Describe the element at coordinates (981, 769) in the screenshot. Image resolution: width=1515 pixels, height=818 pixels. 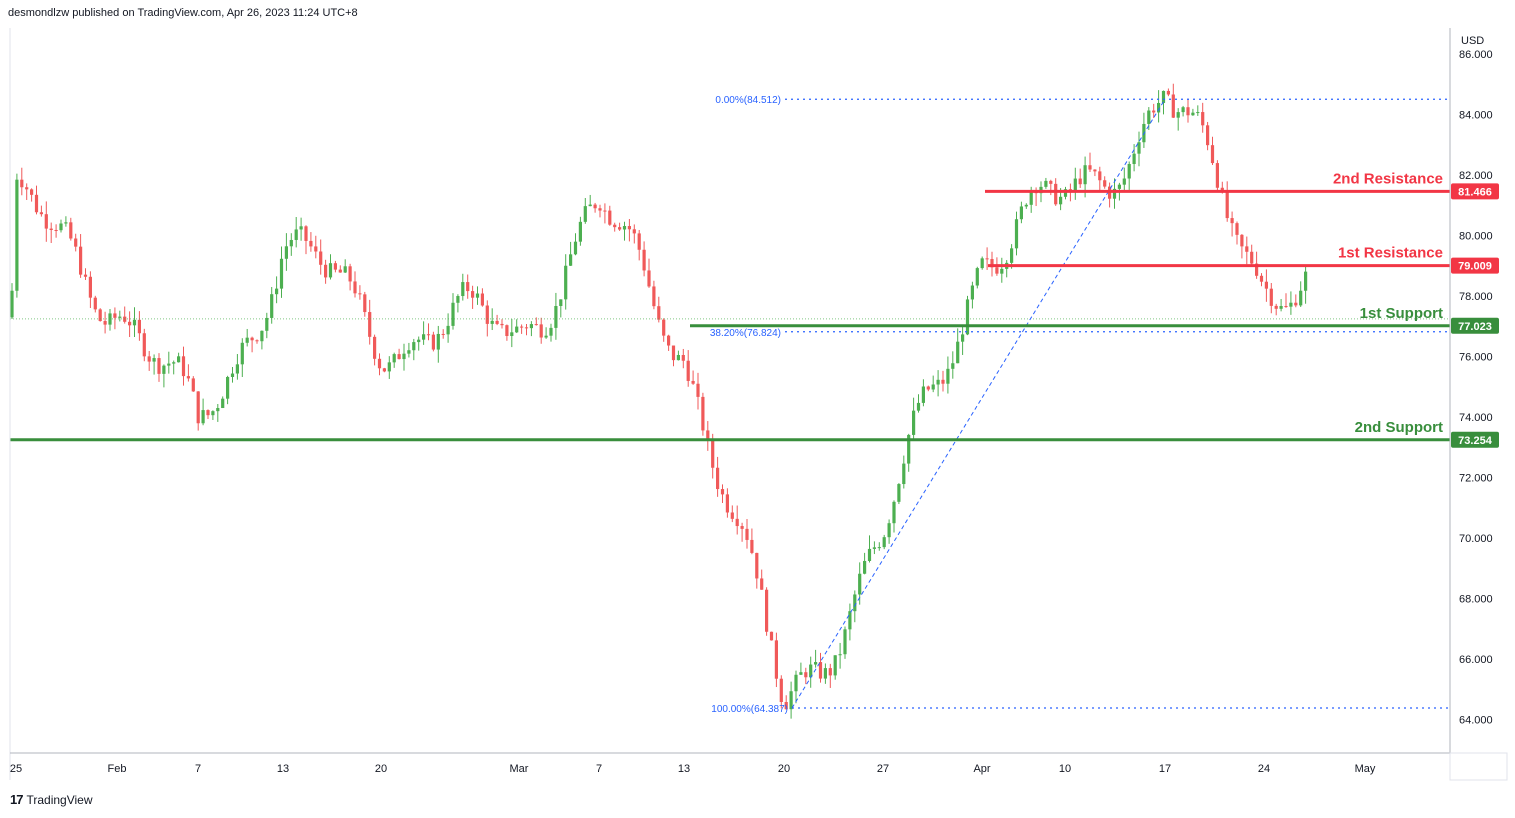
I see `x-tick-label: Apr` at that location.